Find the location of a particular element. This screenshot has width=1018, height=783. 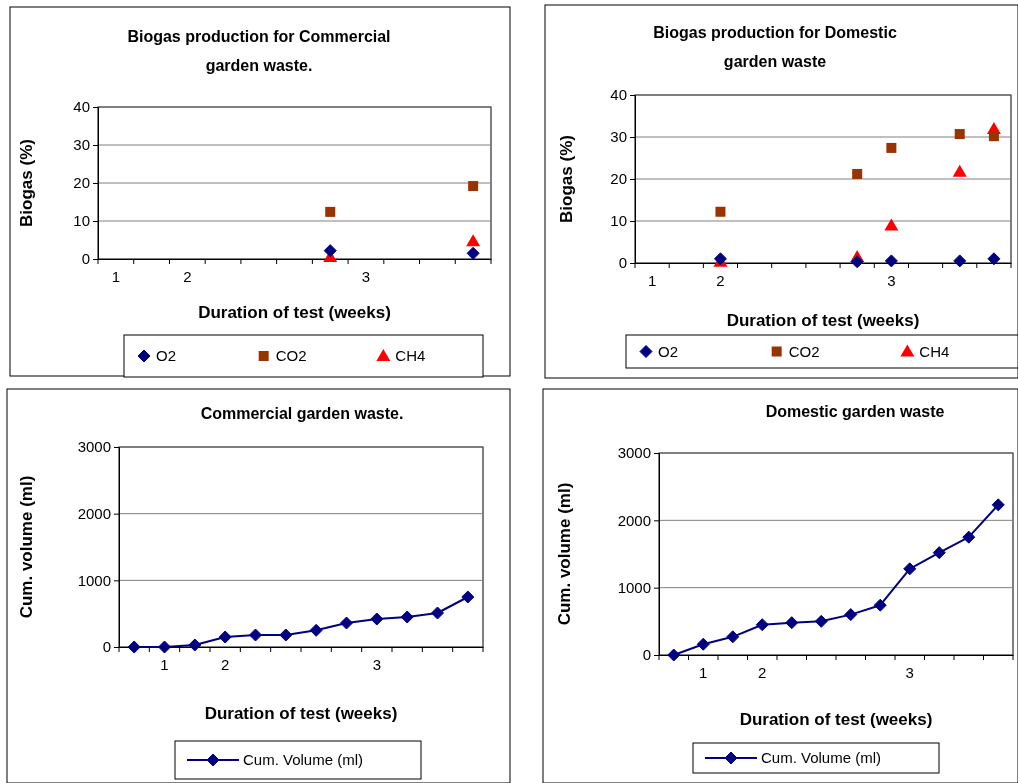

chart-title: Biogas production for Commercial garden waste. is located at coordinates (259, 51).